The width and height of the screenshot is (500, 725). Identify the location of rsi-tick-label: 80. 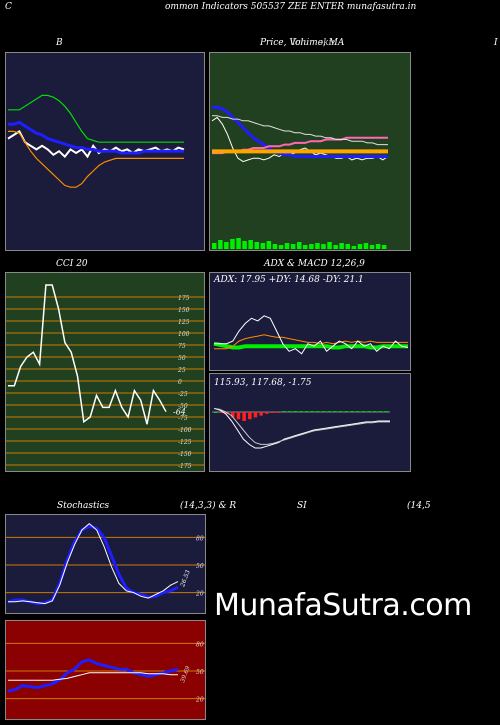
(200, 644).